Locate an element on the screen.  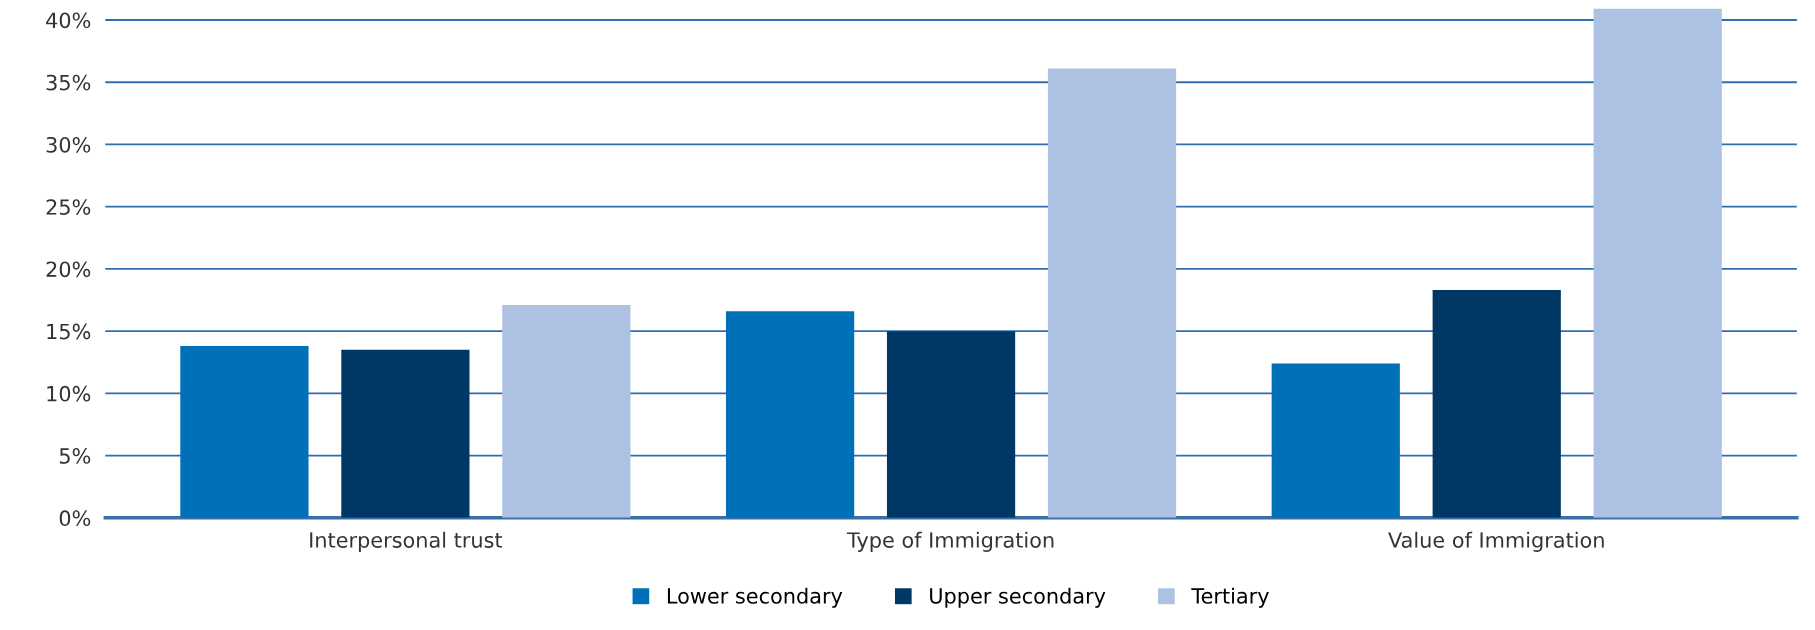
legend-label: Upper secondary is located at coordinates (1018, 597).